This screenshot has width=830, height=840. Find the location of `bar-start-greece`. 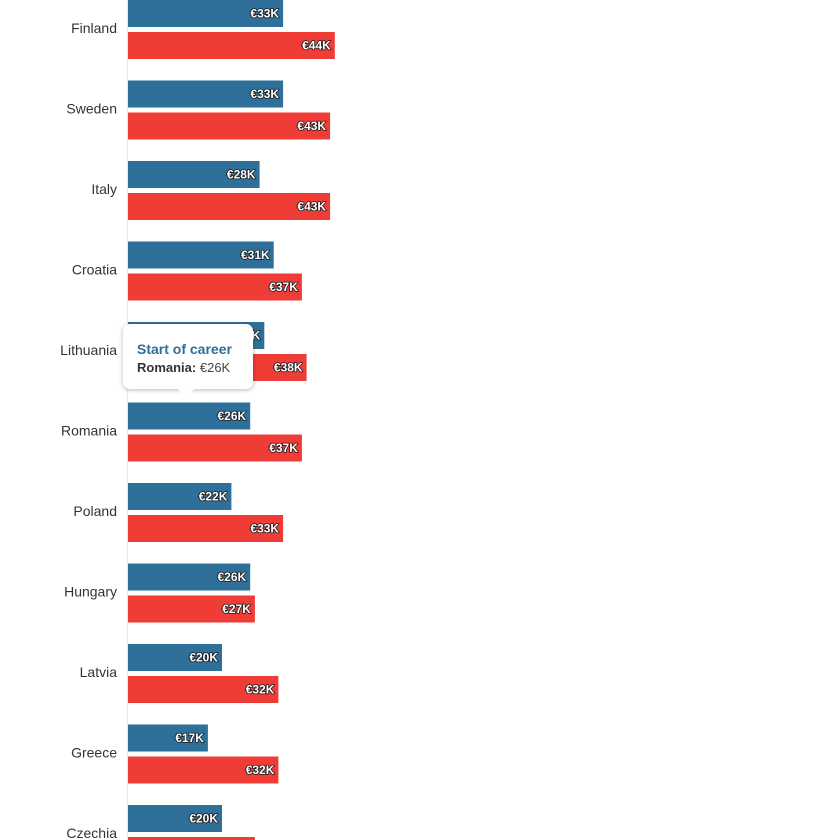

bar-start-greece is located at coordinates (168, 738).